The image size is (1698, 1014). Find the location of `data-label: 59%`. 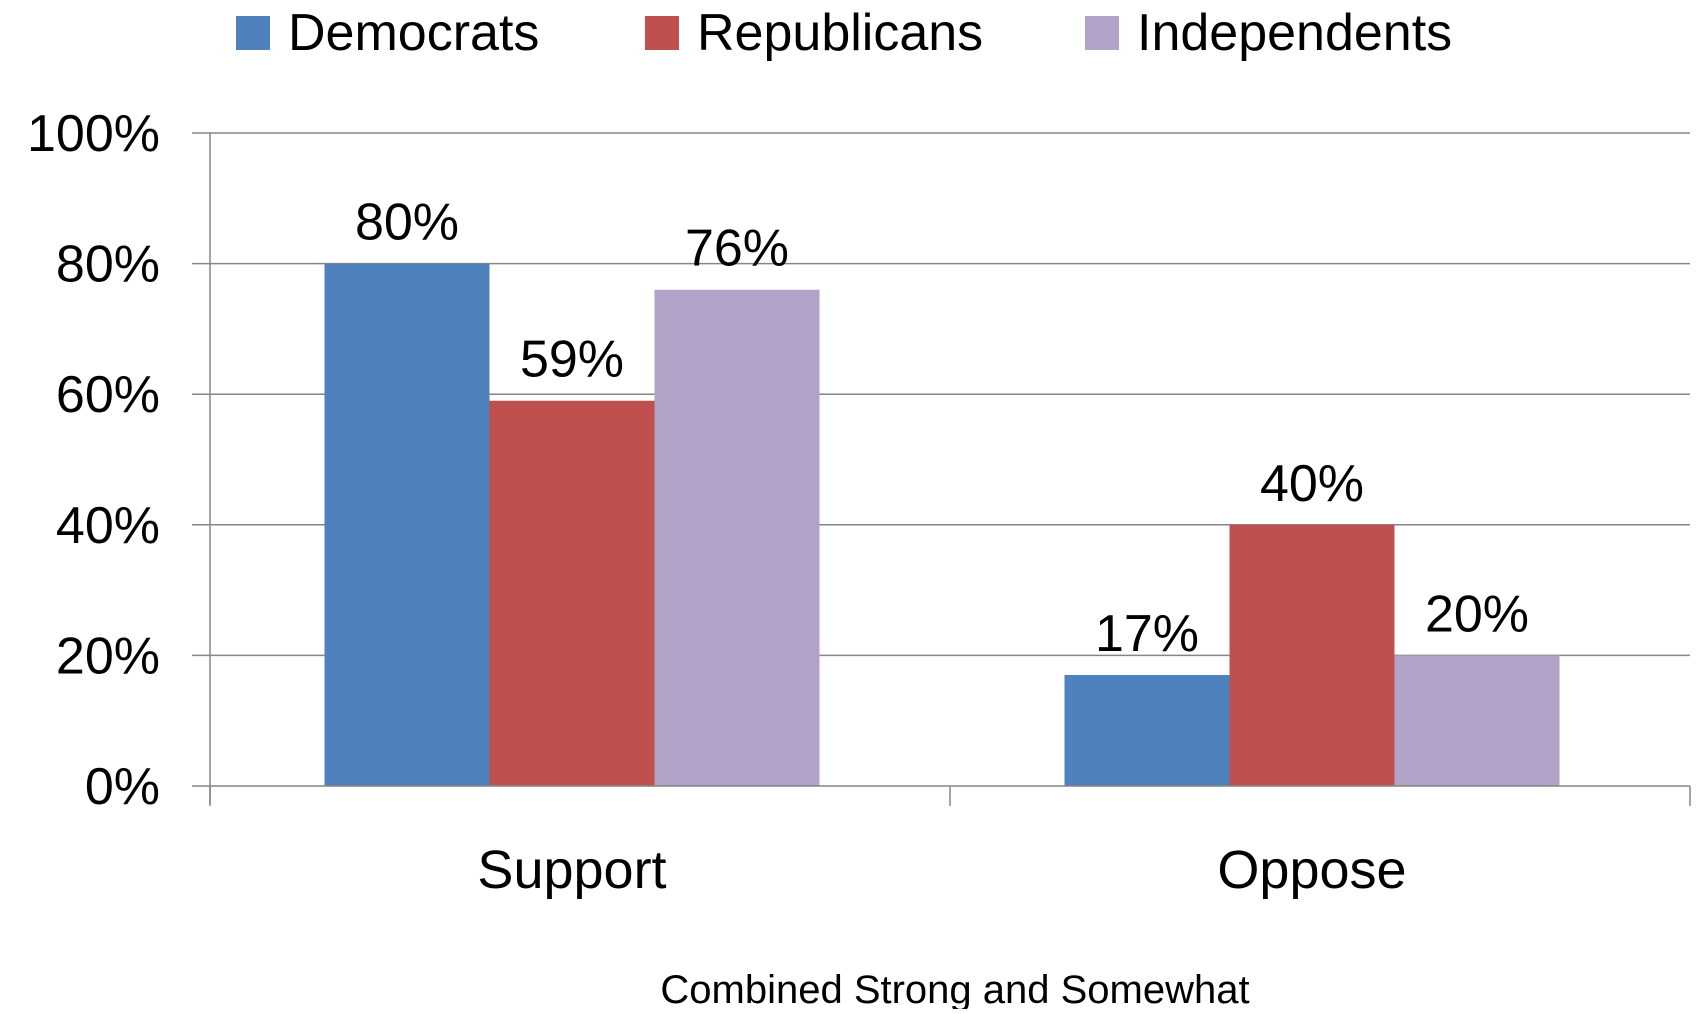

data-label: 59% is located at coordinates (572, 360).